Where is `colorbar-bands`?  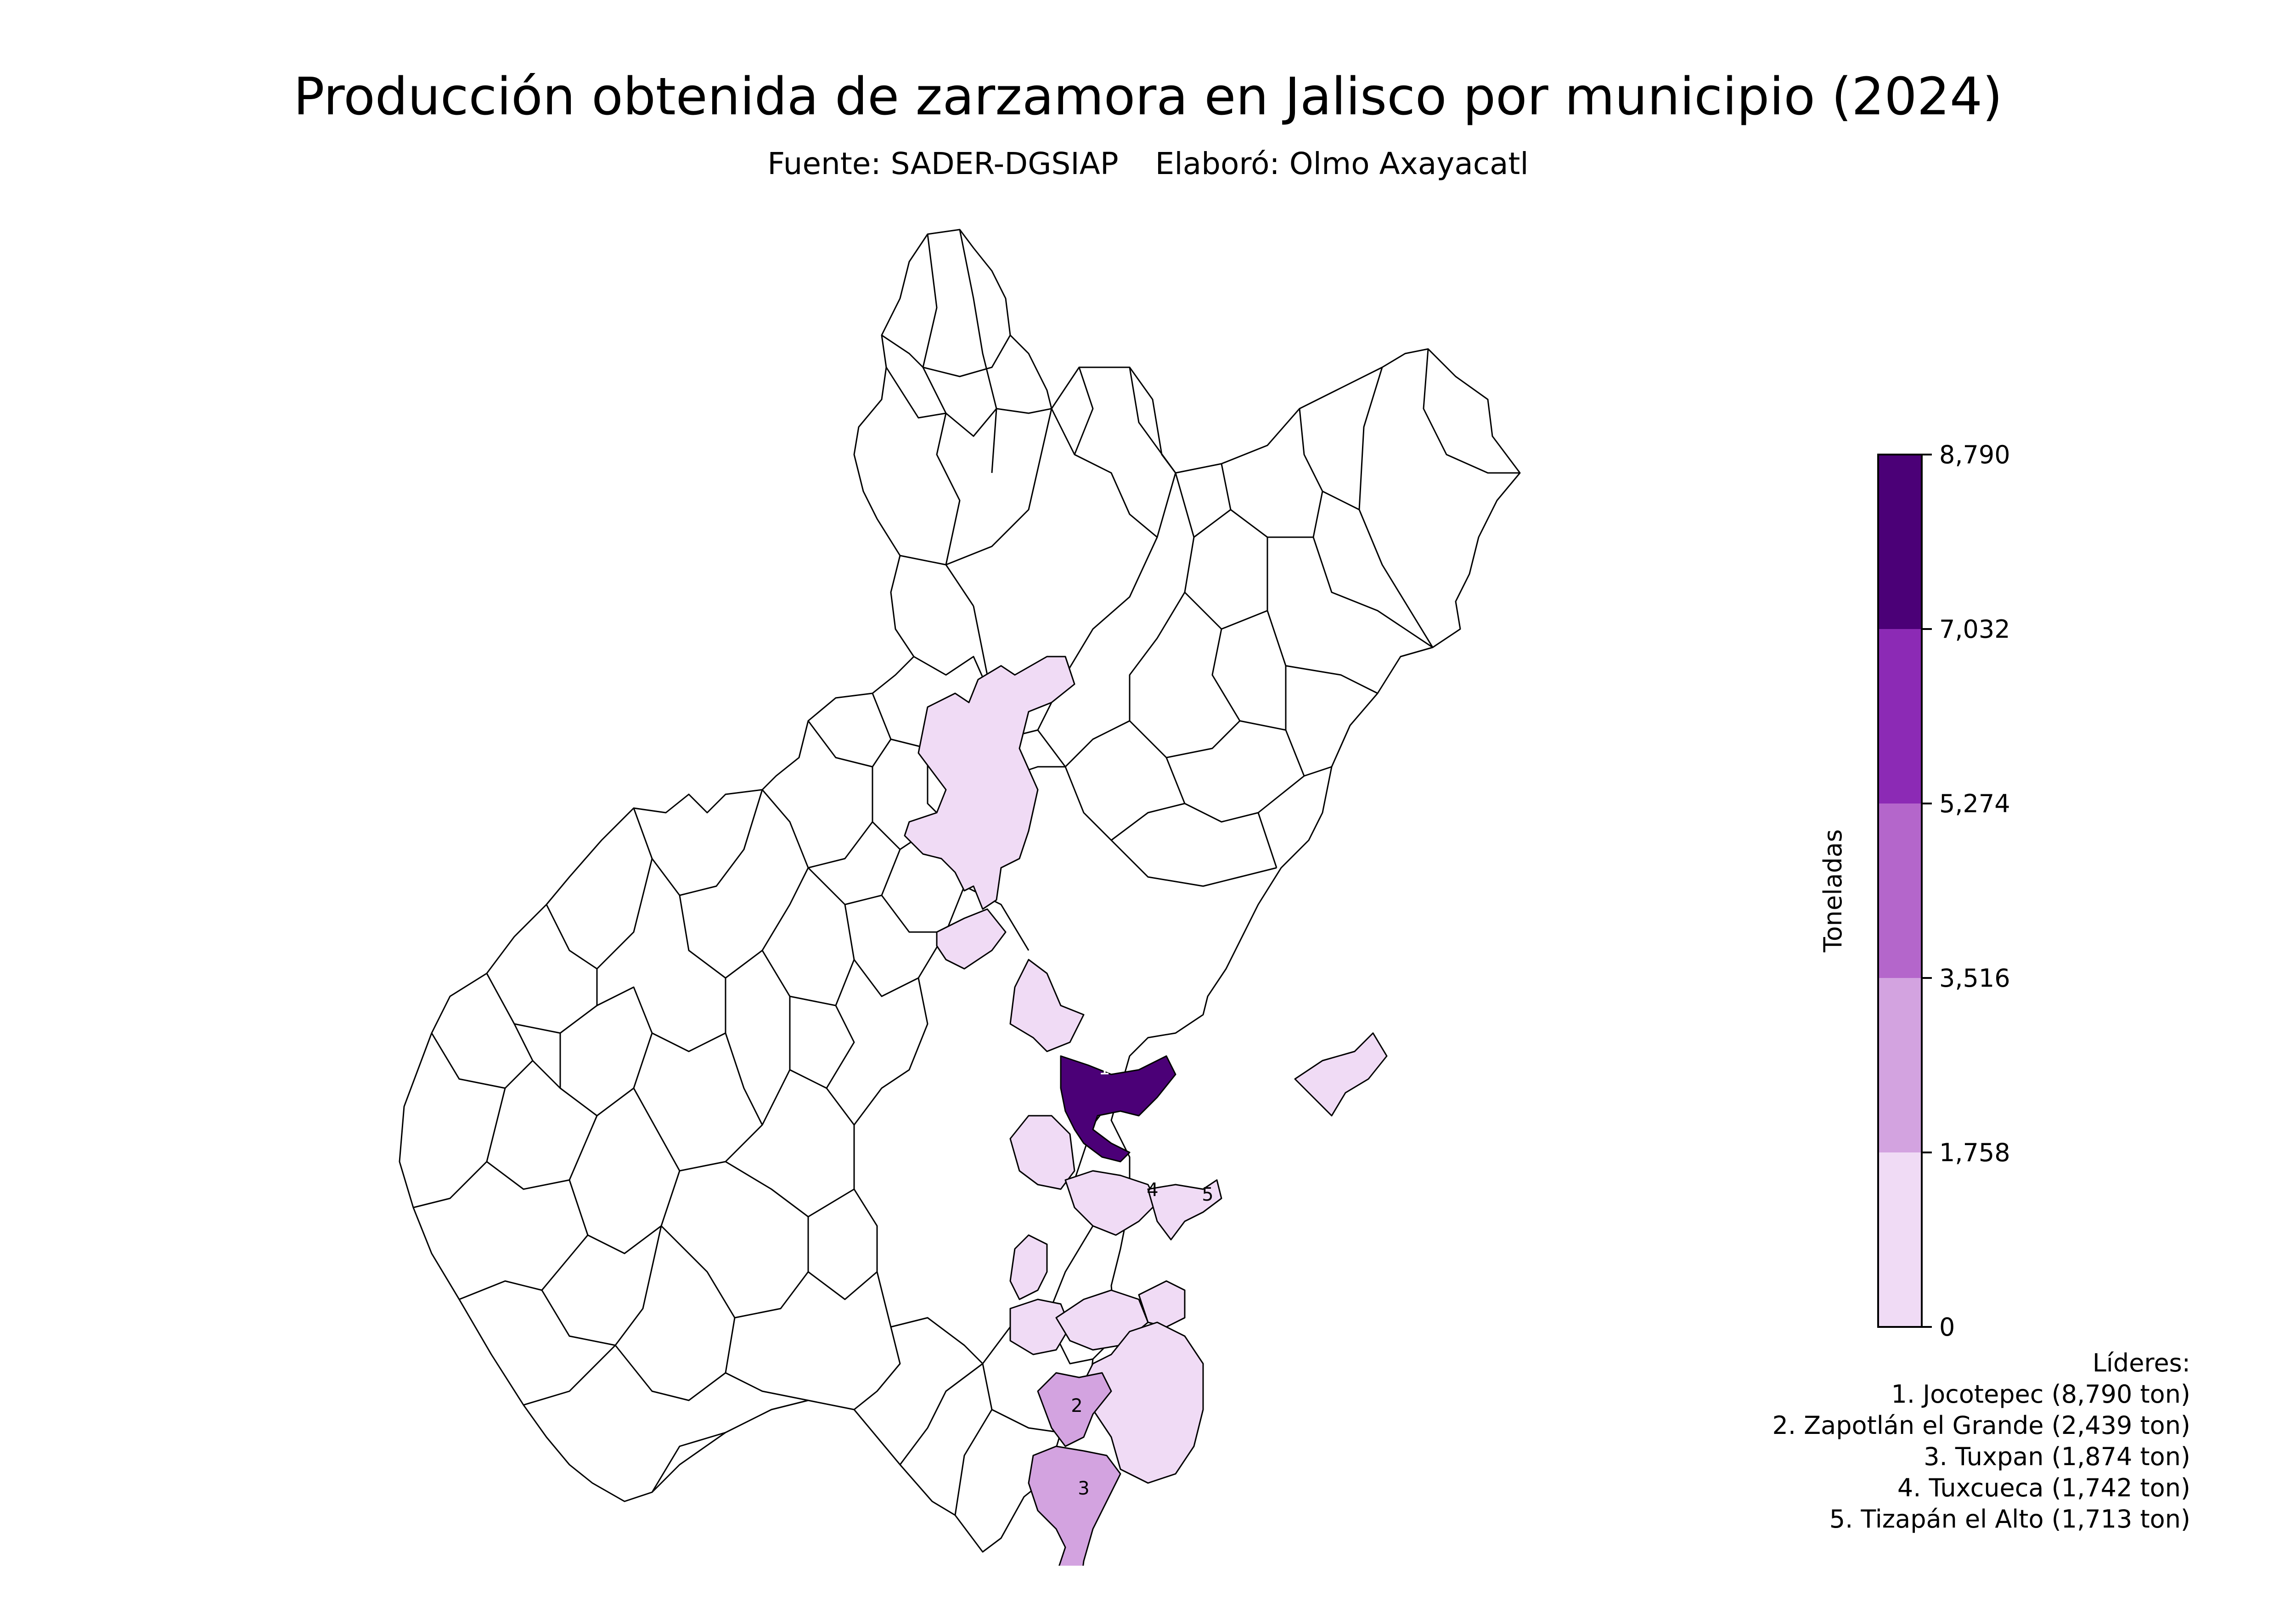 colorbar-bands is located at coordinates (1900, 891).